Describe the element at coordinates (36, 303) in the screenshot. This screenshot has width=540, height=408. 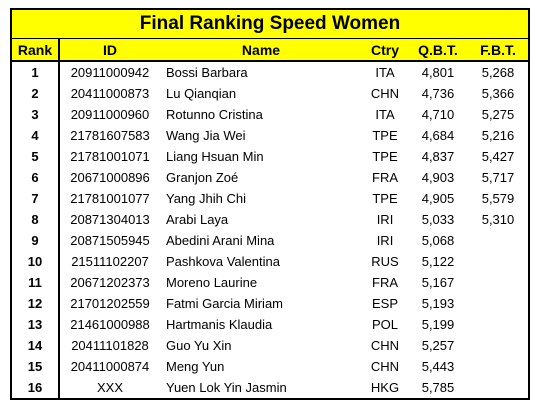
I see `cell-rank: 12` at that location.